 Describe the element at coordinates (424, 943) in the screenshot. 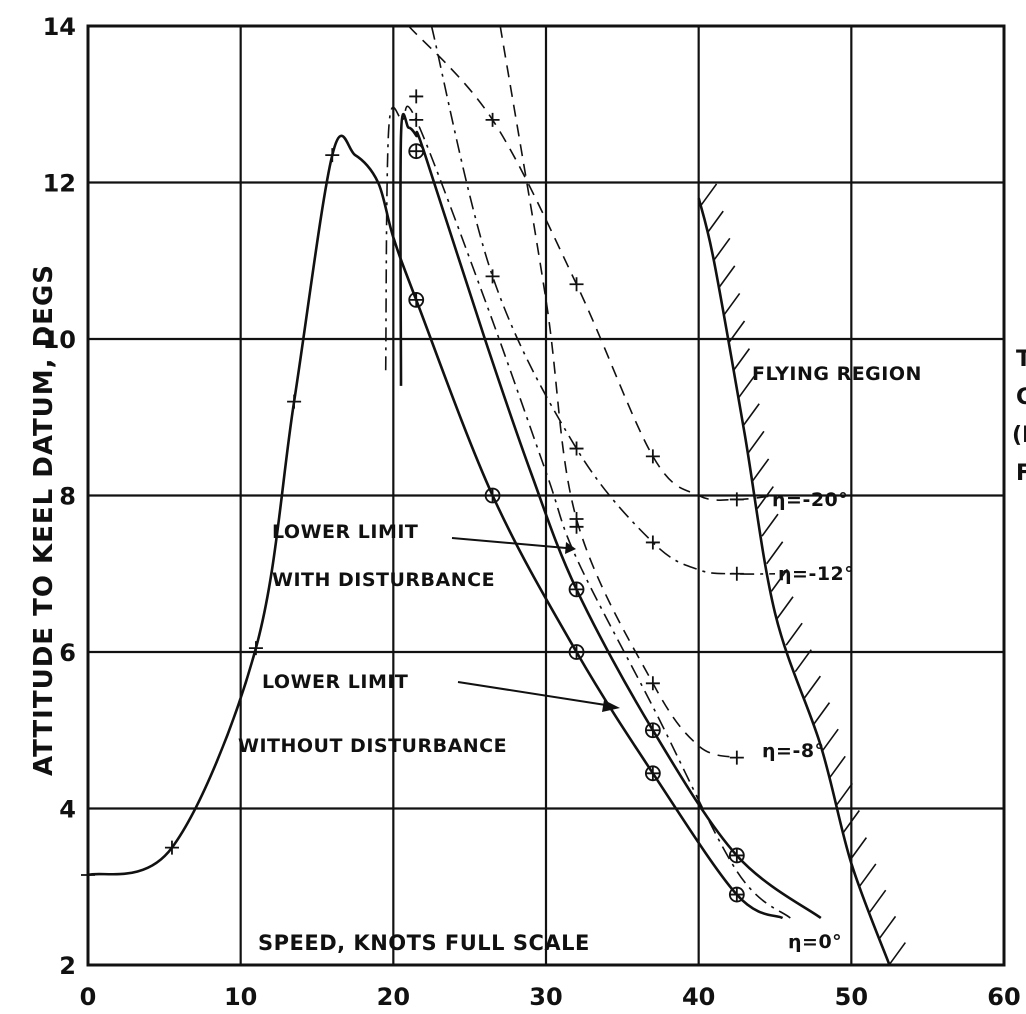

I see `x-axis-label: SPEED, KNOTS FULL SCALE` at that location.